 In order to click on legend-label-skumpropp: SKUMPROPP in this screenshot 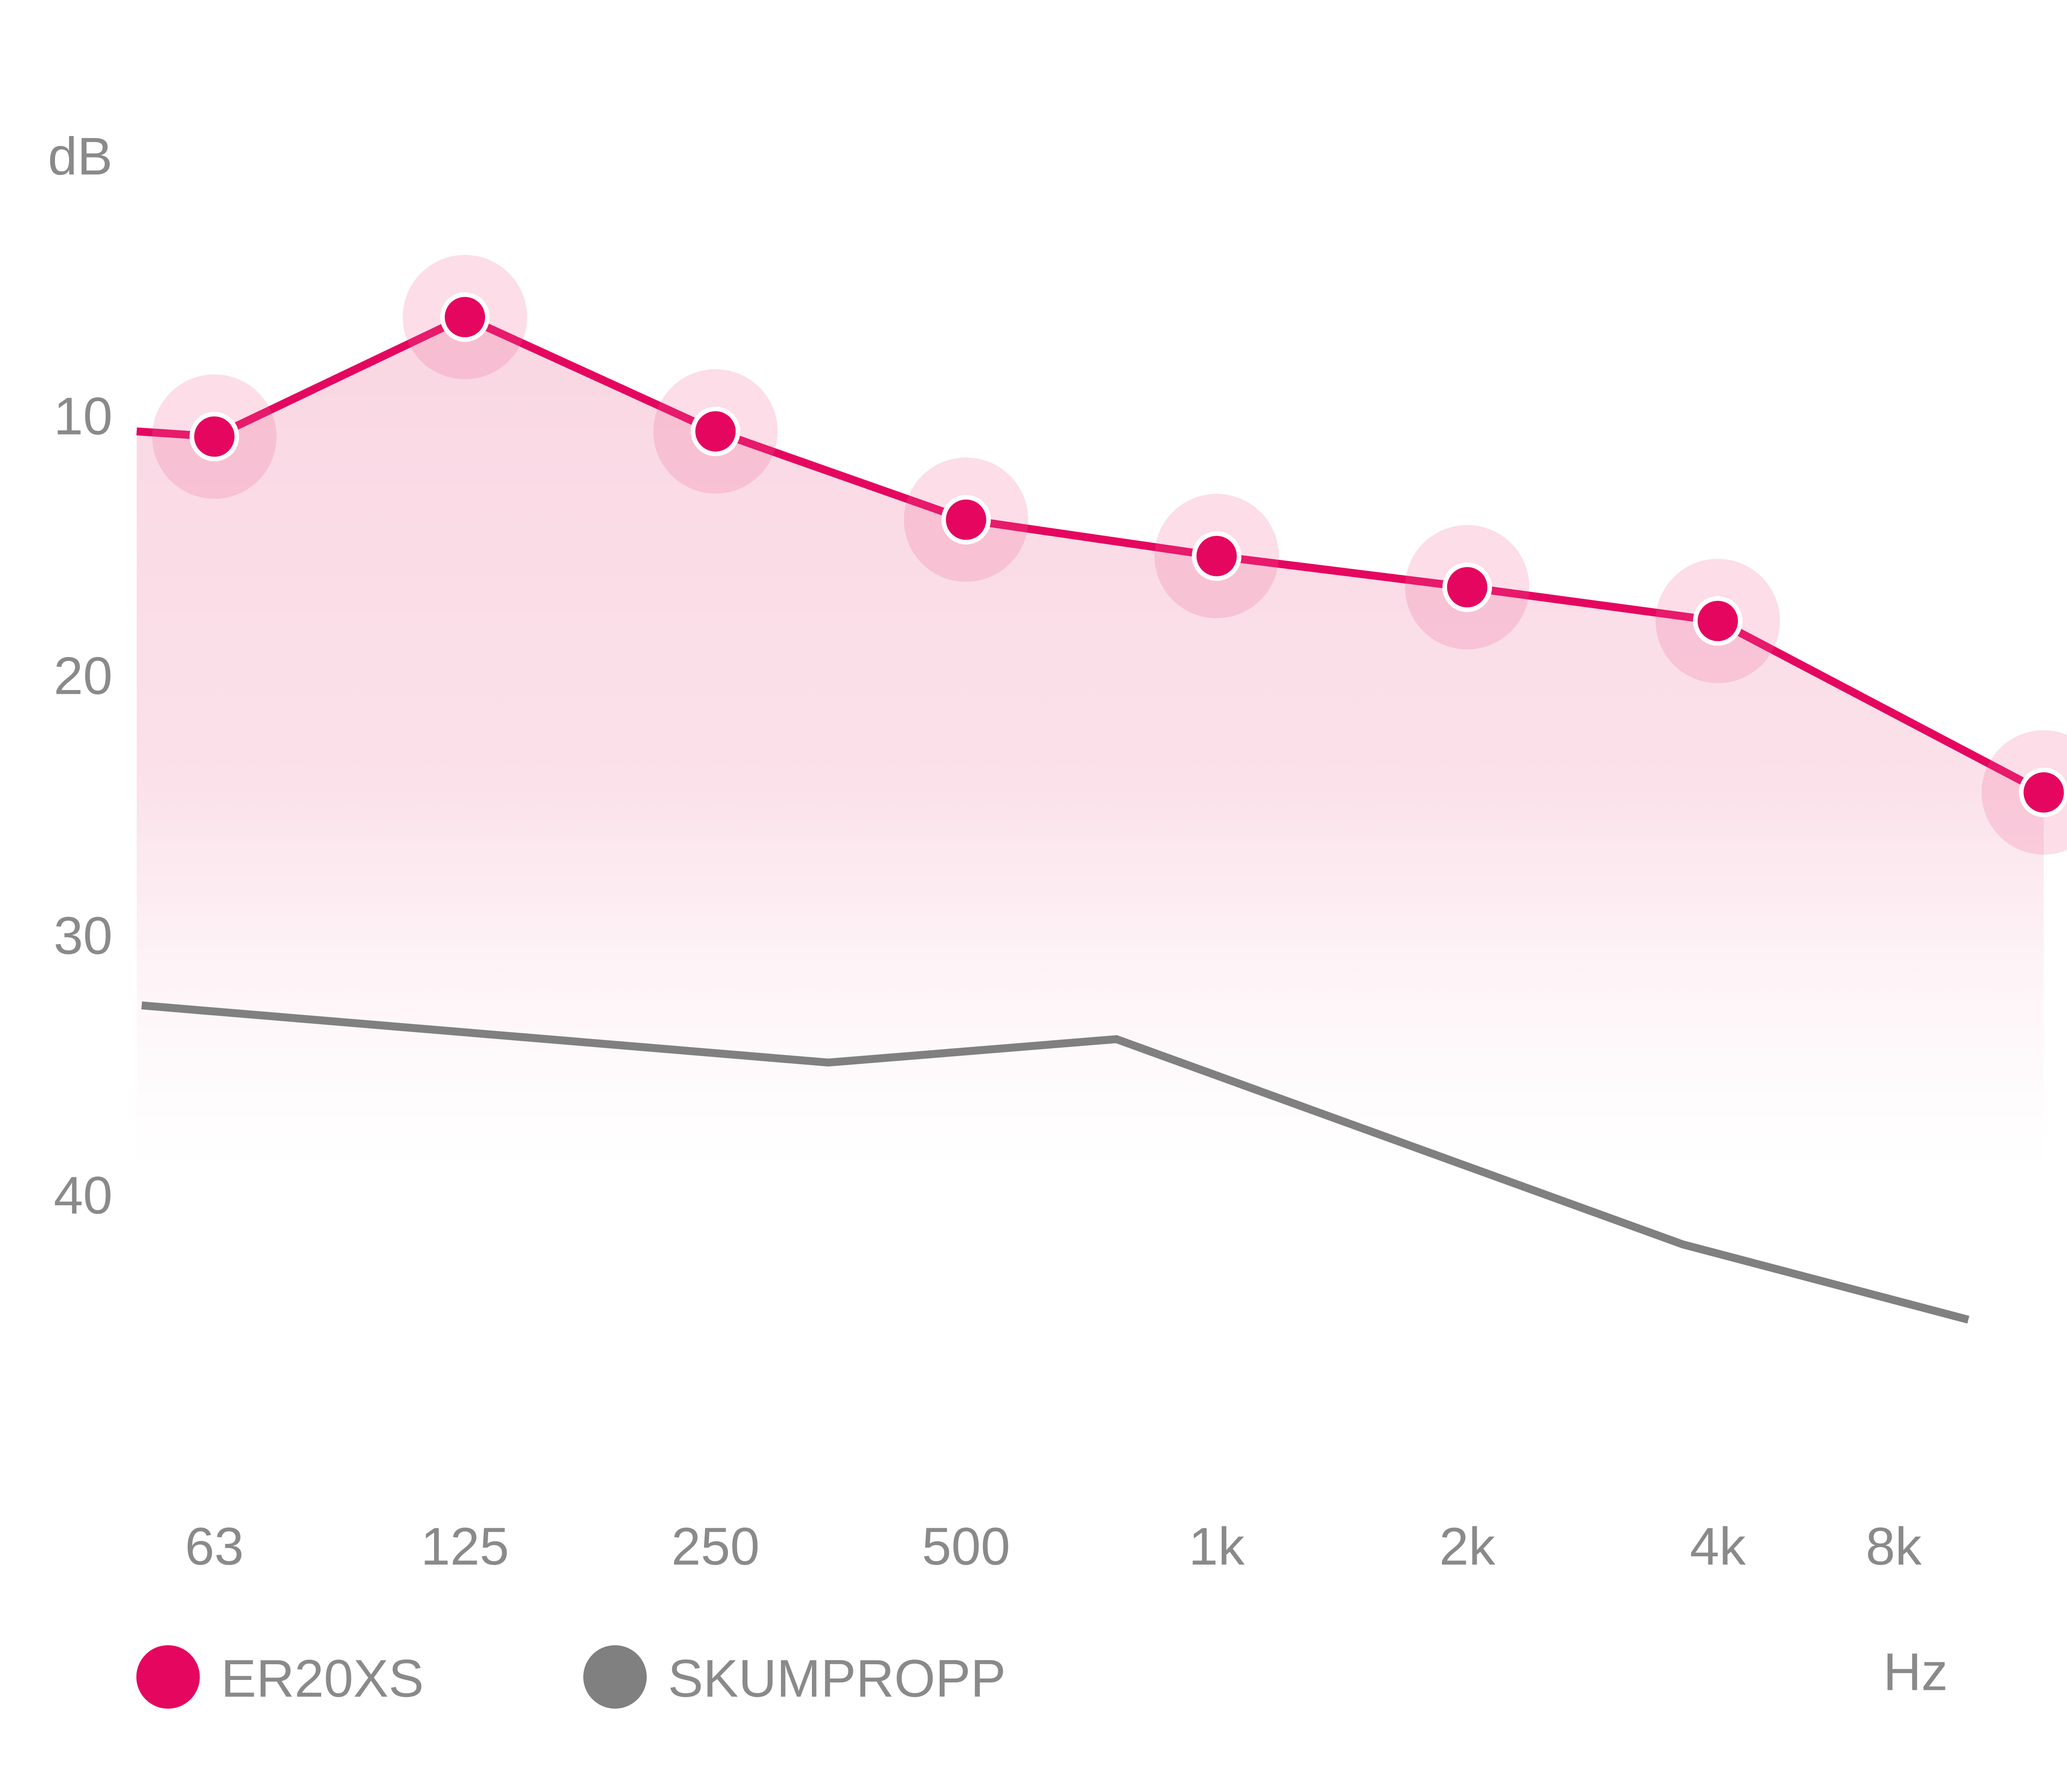, I will do `click(837, 1678)`.